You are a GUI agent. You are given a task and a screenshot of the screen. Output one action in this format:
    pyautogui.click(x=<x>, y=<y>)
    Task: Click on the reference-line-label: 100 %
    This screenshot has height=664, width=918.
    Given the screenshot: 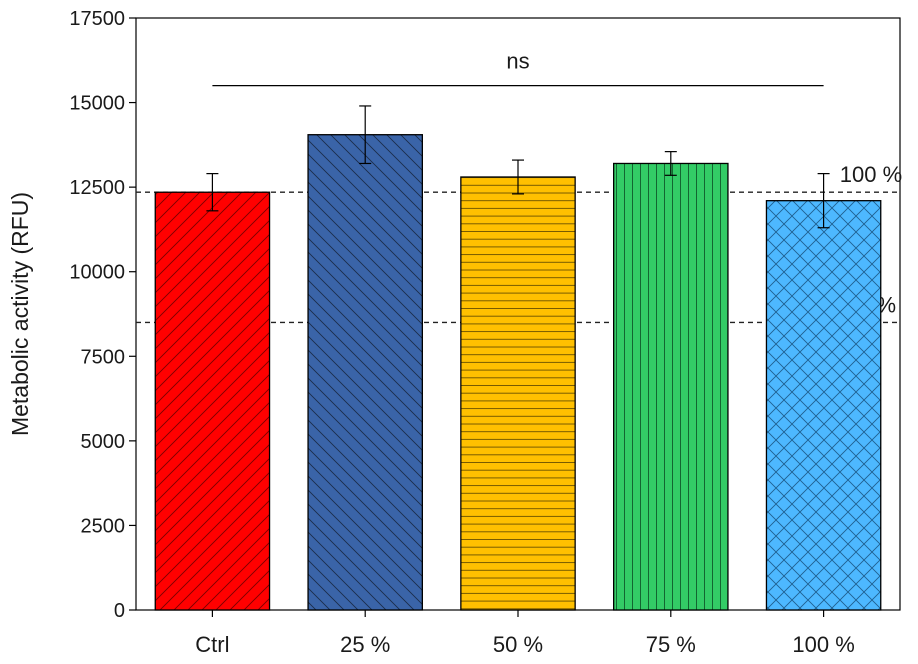 What is the action you would take?
    pyautogui.click(x=871, y=174)
    